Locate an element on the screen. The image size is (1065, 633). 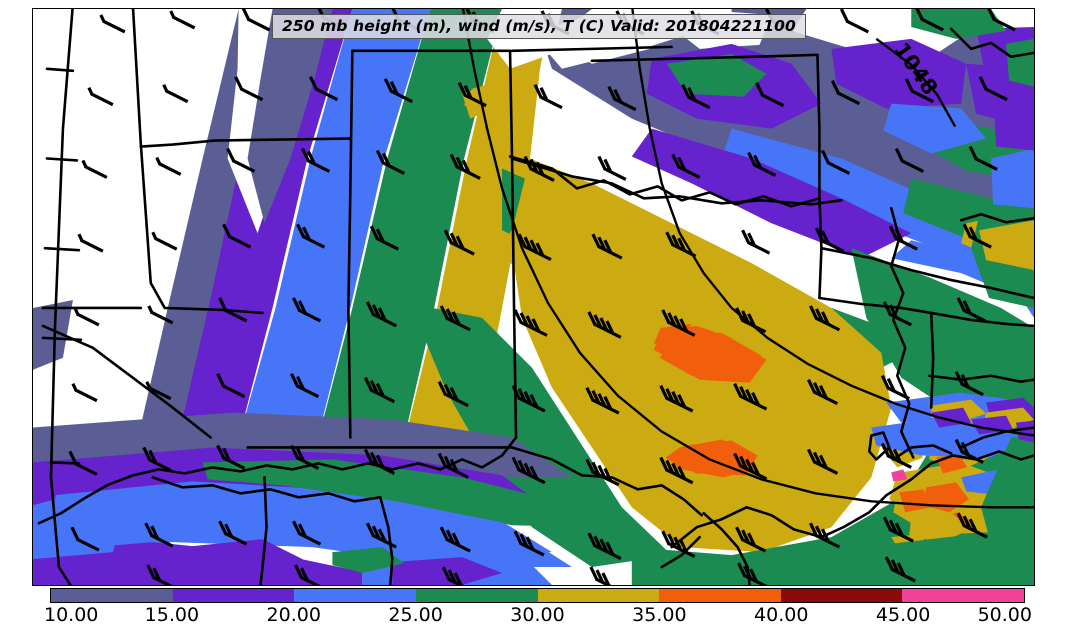
colorbar-tick-5: 35.00 is located at coordinates (659, 615).